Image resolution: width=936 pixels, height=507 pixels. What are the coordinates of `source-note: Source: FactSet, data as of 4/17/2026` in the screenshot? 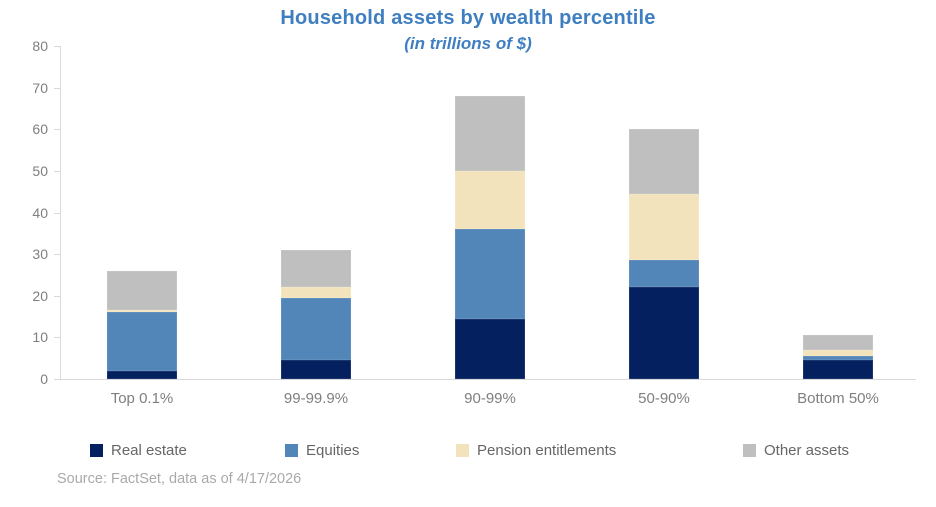 It's located at (179, 479).